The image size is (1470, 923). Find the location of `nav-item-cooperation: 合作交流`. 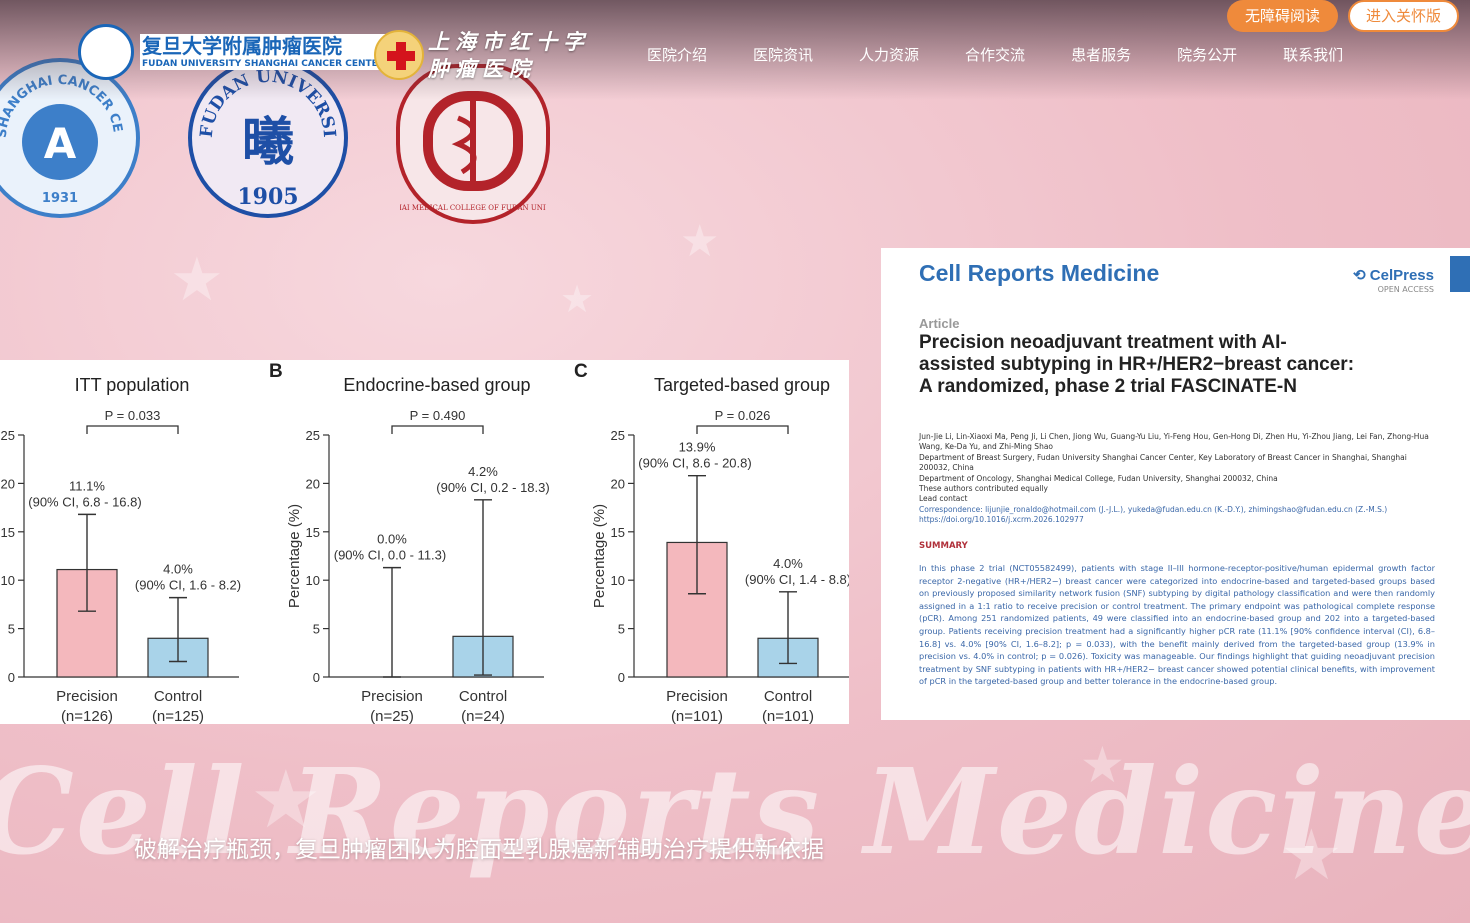

nav-item-cooperation: 合作交流 is located at coordinates (995, 55).